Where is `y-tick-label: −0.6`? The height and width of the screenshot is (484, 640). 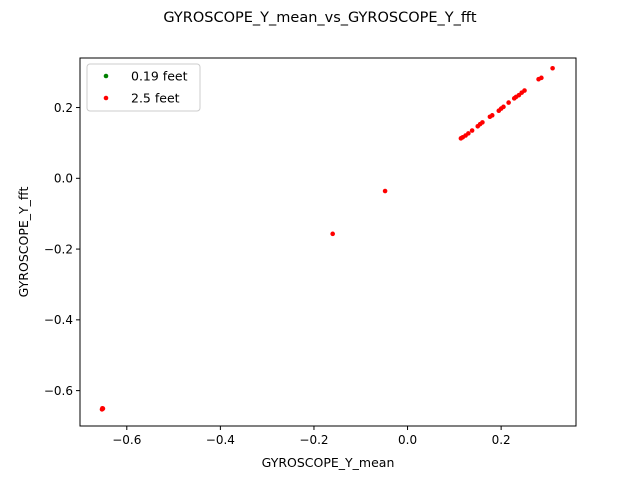 y-tick-label: −0.6 is located at coordinates (58, 391).